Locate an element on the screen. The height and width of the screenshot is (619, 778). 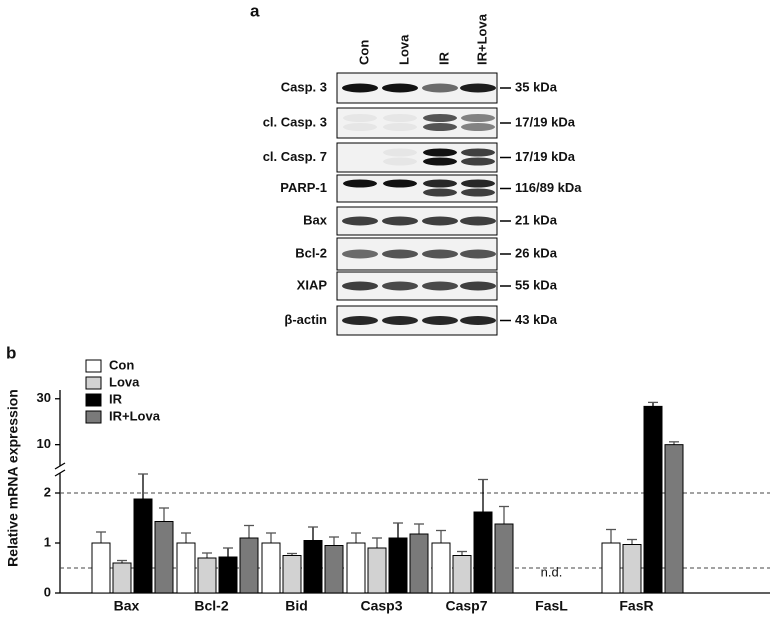
lane-label: Lova is located at coordinates (403, 49).